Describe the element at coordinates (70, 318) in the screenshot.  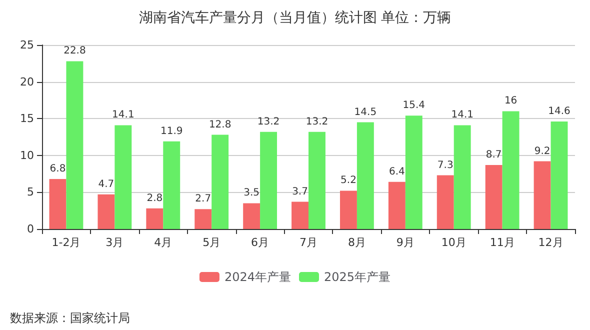
I see `source-note: 数据来源：国家统计局` at that location.